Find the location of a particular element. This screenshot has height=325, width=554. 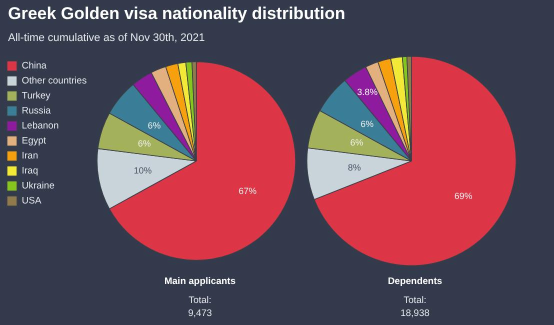

legend-label: Other countries is located at coordinates (54, 81).